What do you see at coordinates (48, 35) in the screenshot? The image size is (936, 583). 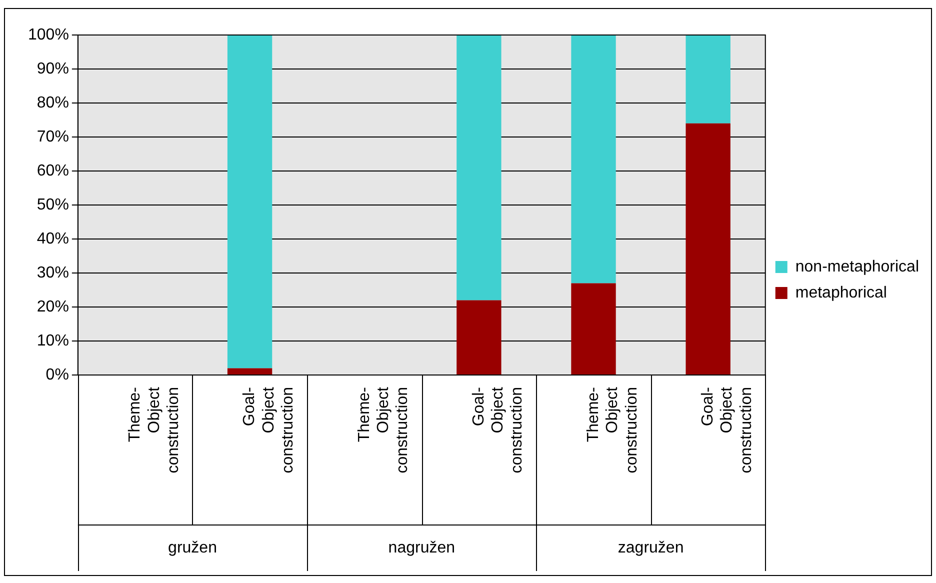 I see `y-tick-label: 100%` at bounding box center [48, 35].